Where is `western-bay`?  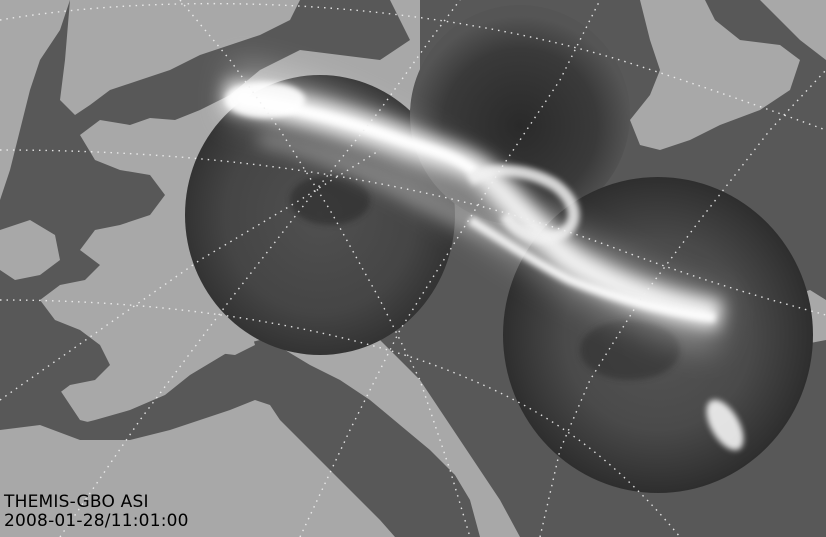
western-bay is located at coordinates (30, 250).